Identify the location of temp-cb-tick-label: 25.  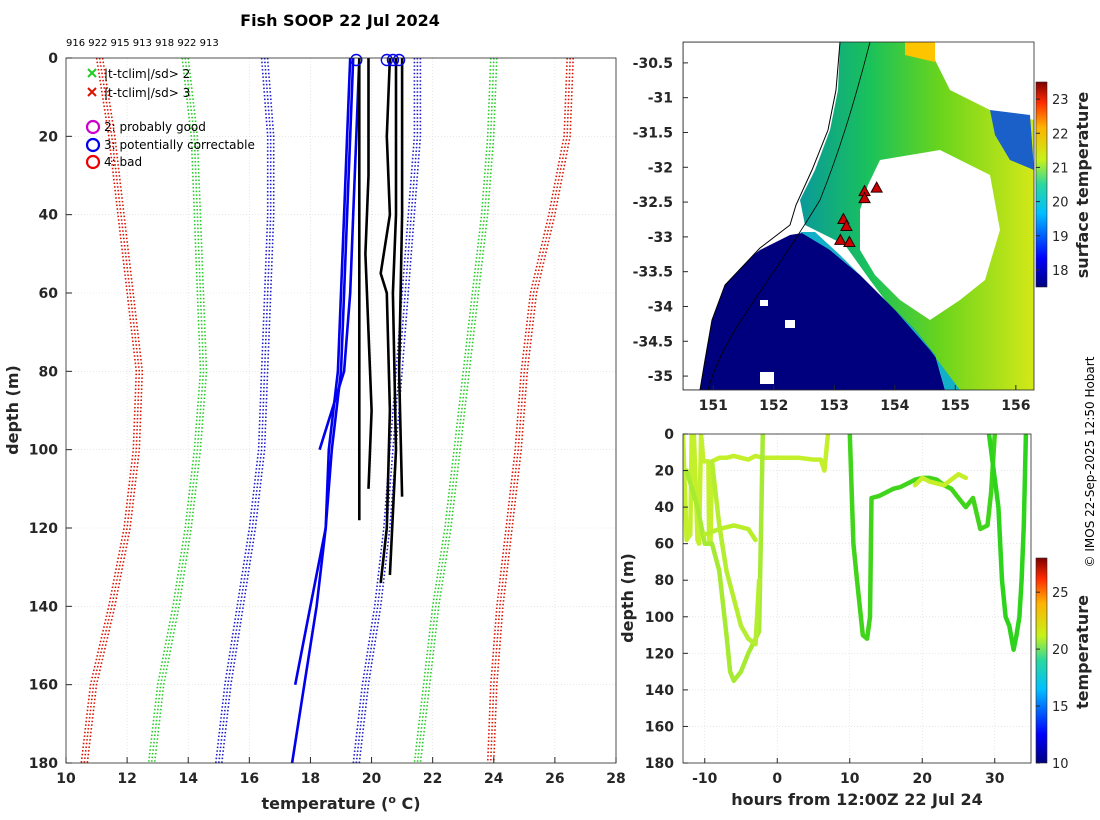
(1060, 593).